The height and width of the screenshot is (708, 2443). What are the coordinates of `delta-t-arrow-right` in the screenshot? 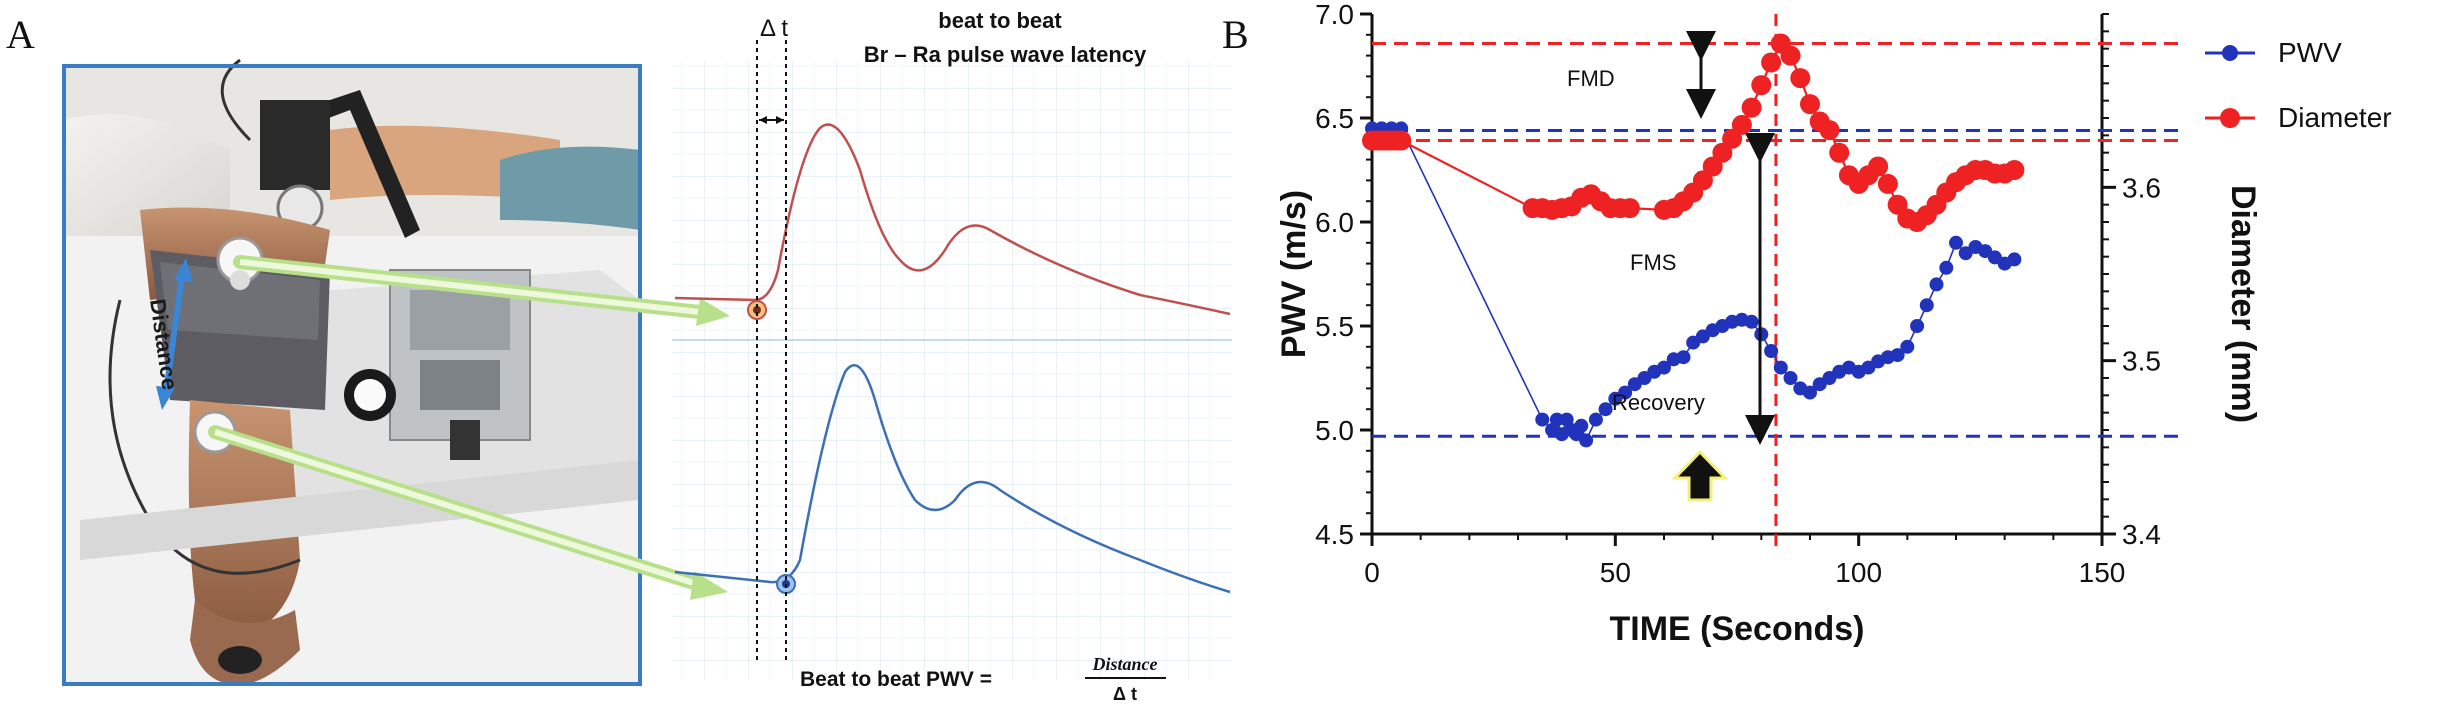 It's located at (780, 120).